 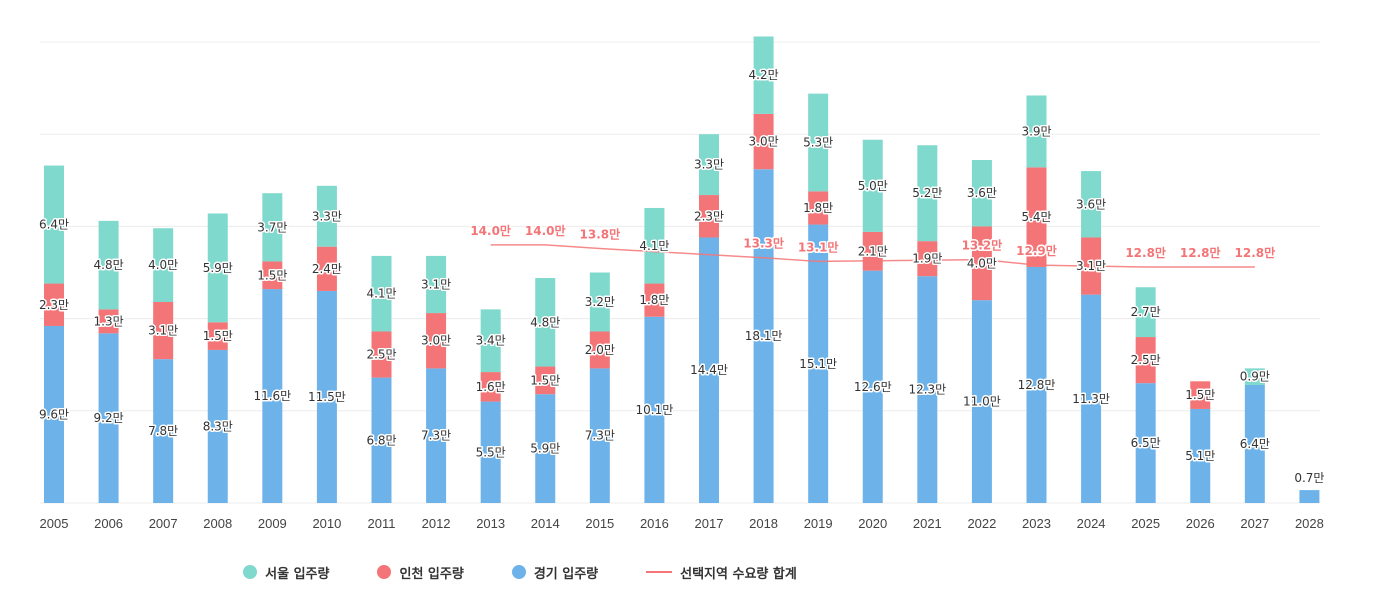 What do you see at coordinates (327, 269) in the screenshot?
I see `data-label: 2.4만` at bounding box center [327, 269].